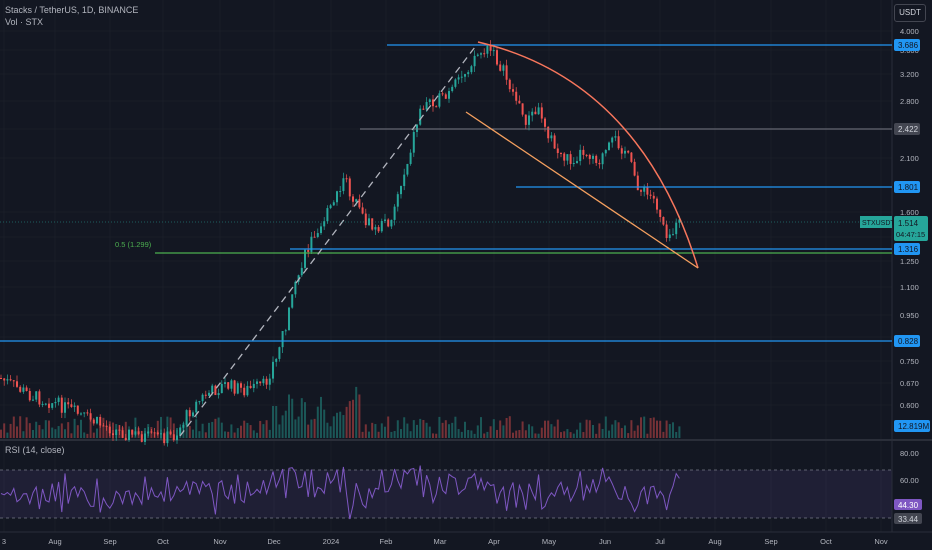  What do you see at coordinates (24, 22) in the screenshot?
I see `volume-legend: Vol · STX` at bounding box center [24, 22].